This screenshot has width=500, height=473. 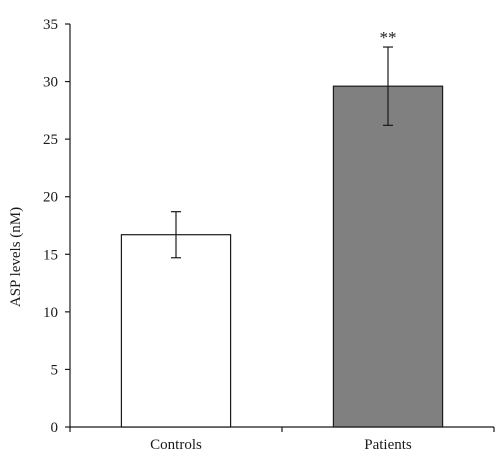 I want to click on significance-marker: **, so click(x=388, y=37).